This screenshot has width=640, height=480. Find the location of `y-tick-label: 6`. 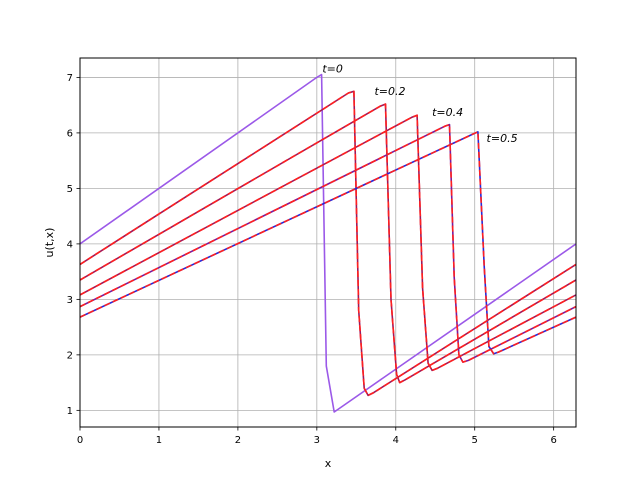

y-tick-label: 6 is located at coordinates (70, 133).